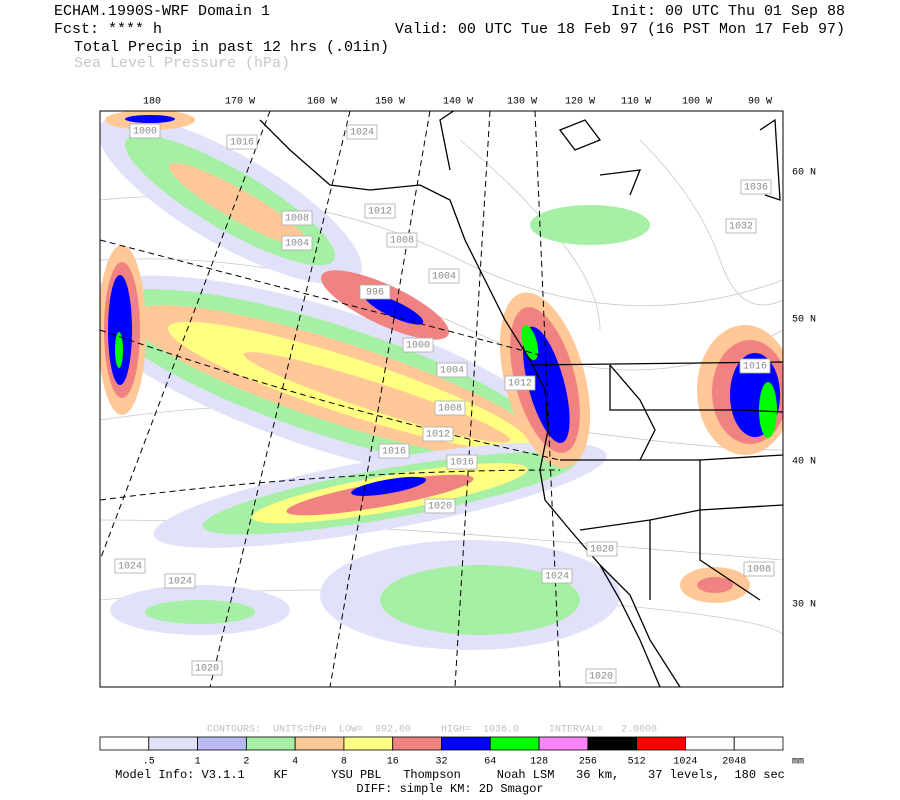 This screenshot has height=800, width=900. Describe the element at coordinates (637, 762) in the screenshot. I see `color-bar-label: 512` at that location.